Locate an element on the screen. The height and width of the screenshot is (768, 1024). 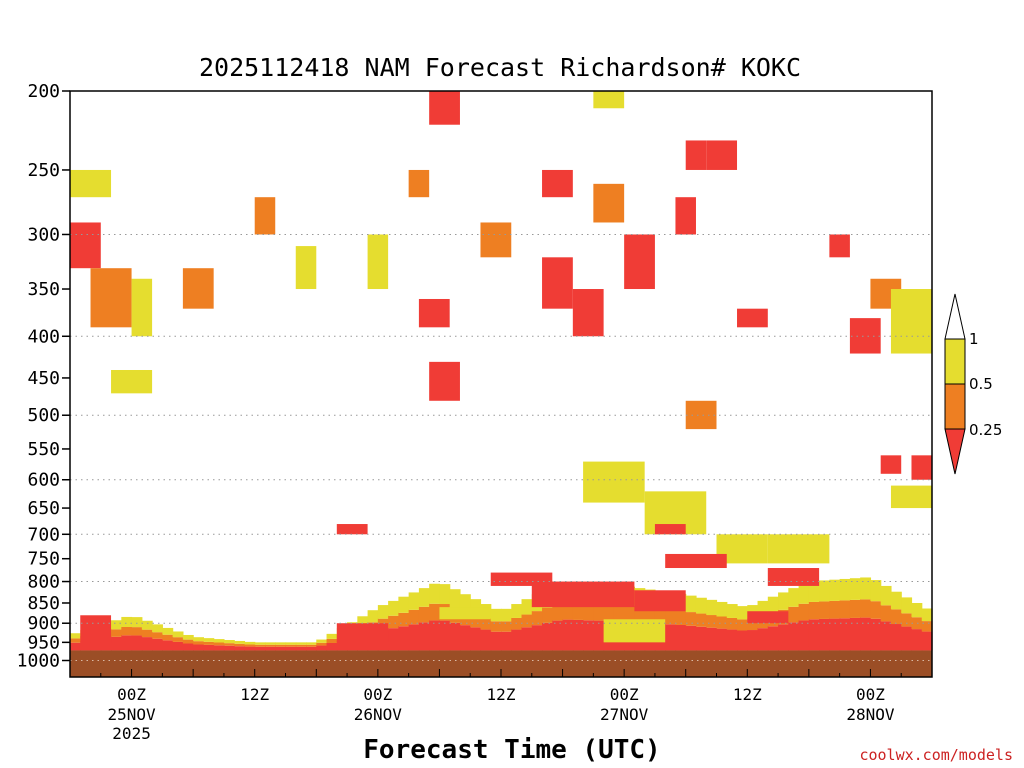
y-tick-label: 950 is located at coordinates (43, 642).